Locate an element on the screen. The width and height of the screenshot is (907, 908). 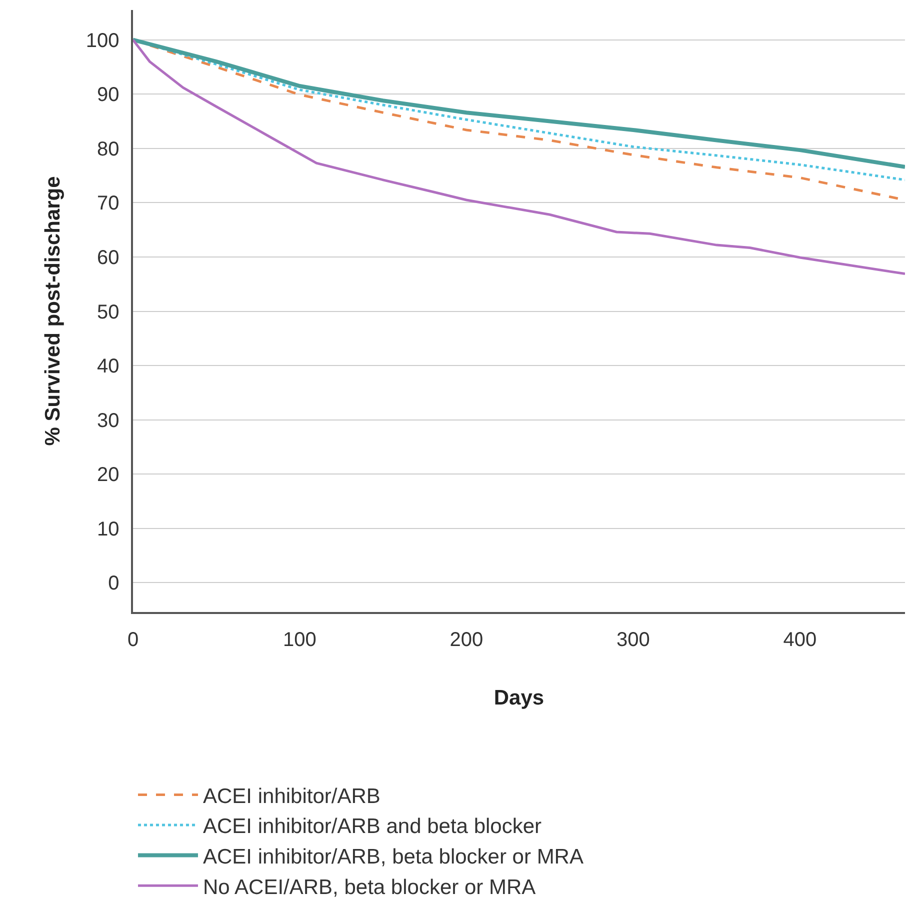
y-tick-label: 40 is located at coordinates (108, 367).